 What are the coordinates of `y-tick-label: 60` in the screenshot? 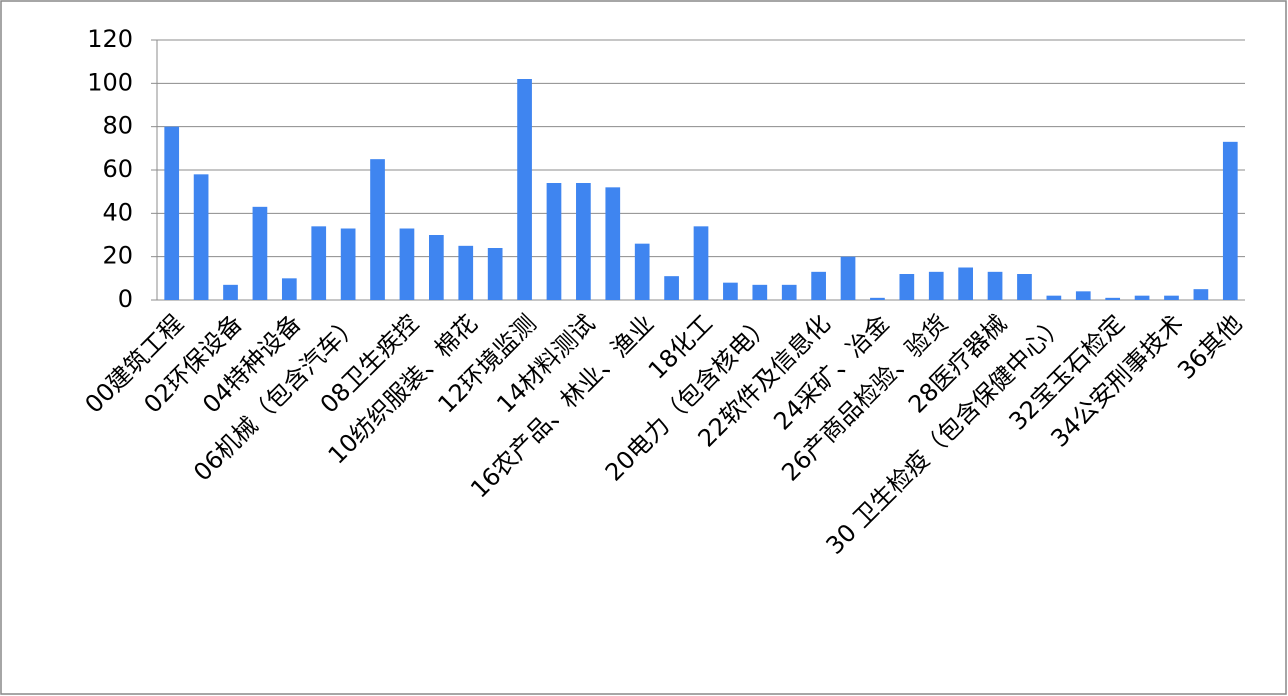 It's located at (117, 169).